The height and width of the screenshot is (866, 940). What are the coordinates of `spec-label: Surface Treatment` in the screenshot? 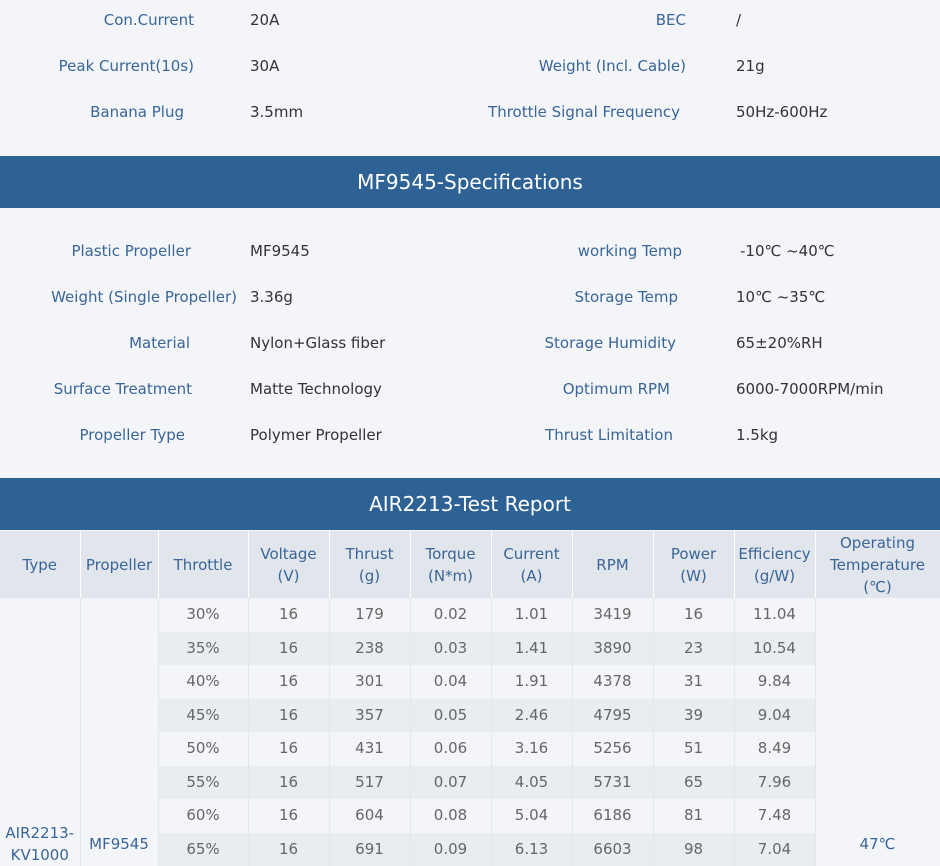 It's located at (123, 389).